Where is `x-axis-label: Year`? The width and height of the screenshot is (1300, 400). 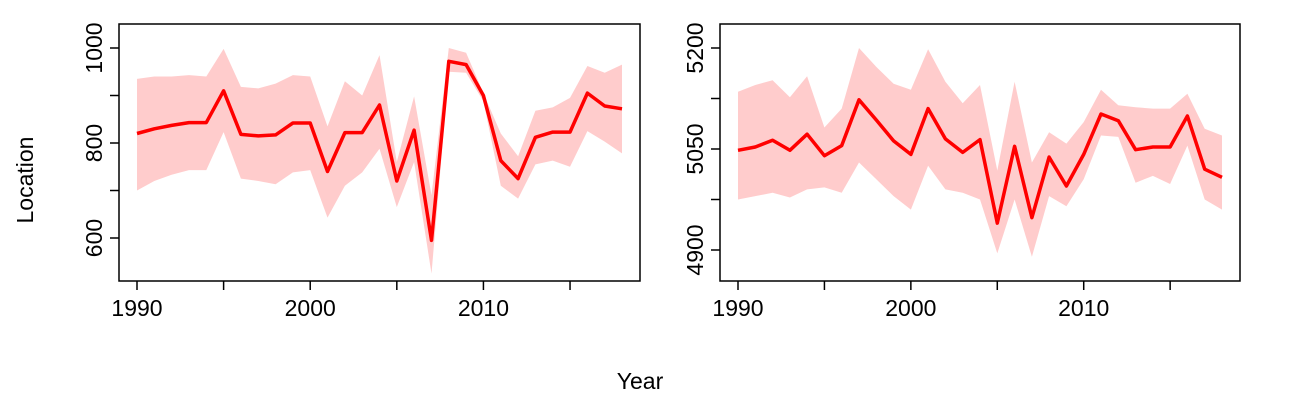 x-axis-label: Year is located at coordinates (640, 381).